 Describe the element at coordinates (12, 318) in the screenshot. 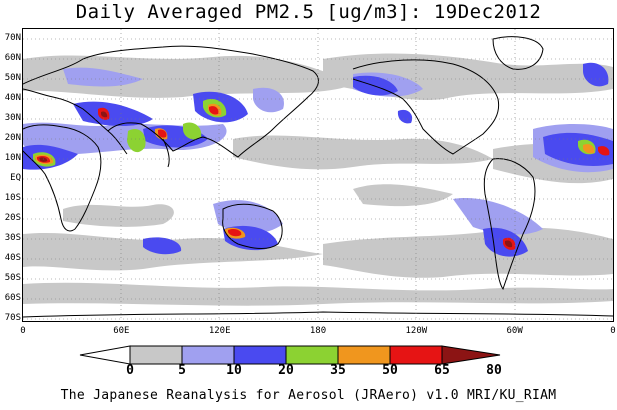

I see `lat-label: 70S` at that location.